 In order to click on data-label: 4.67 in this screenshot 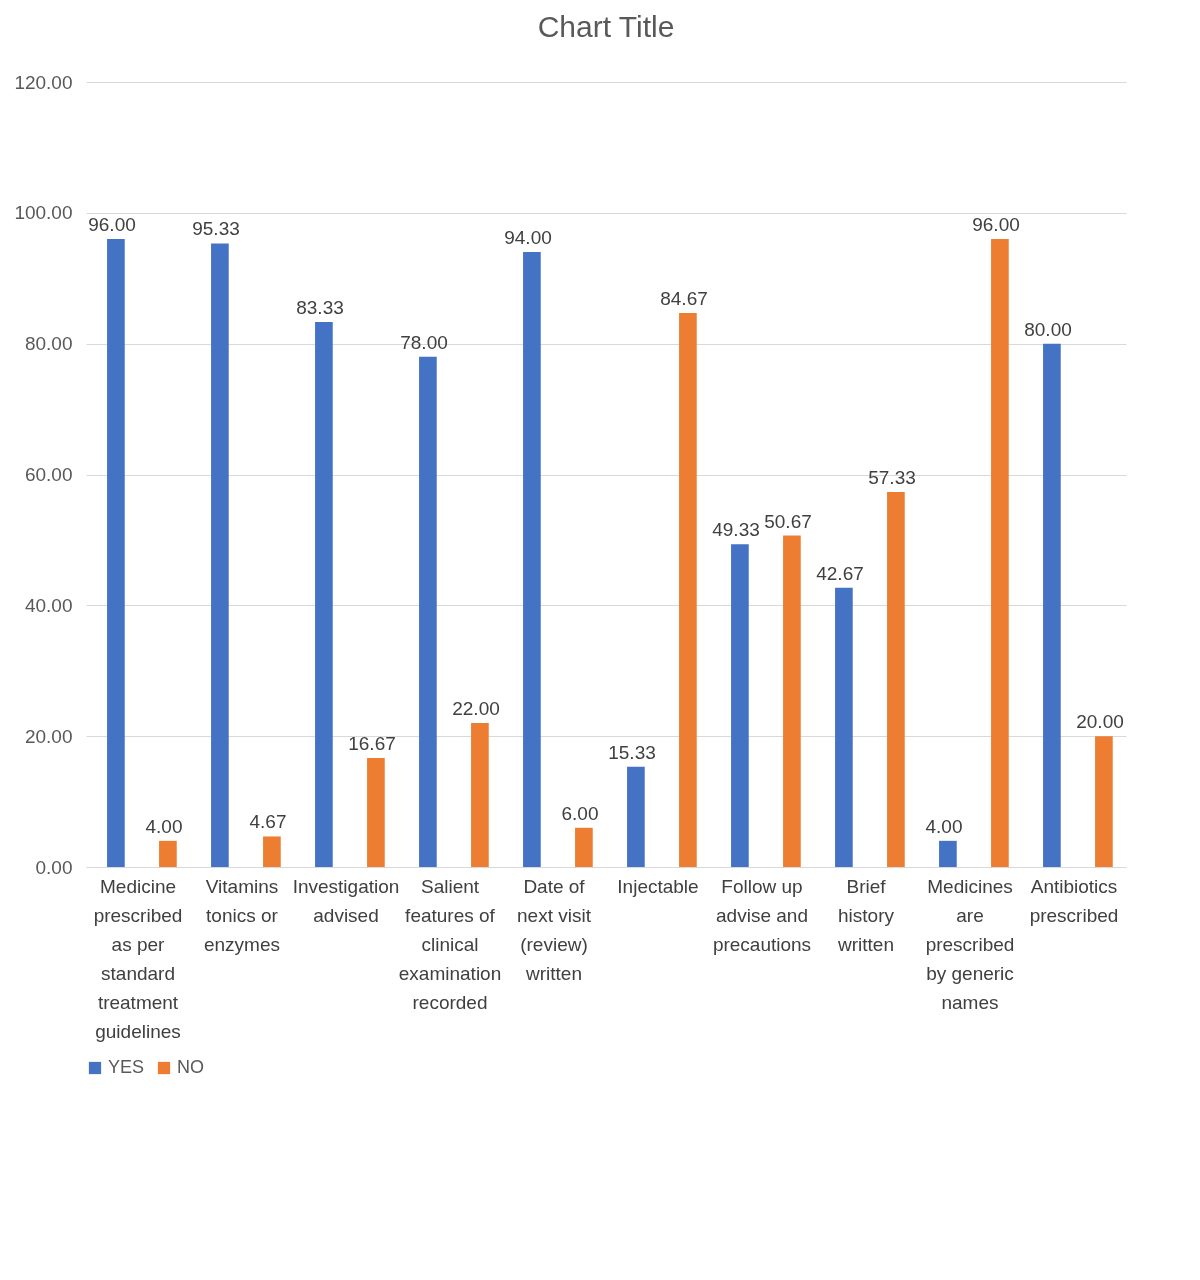, I will do `click(268, 822)`.